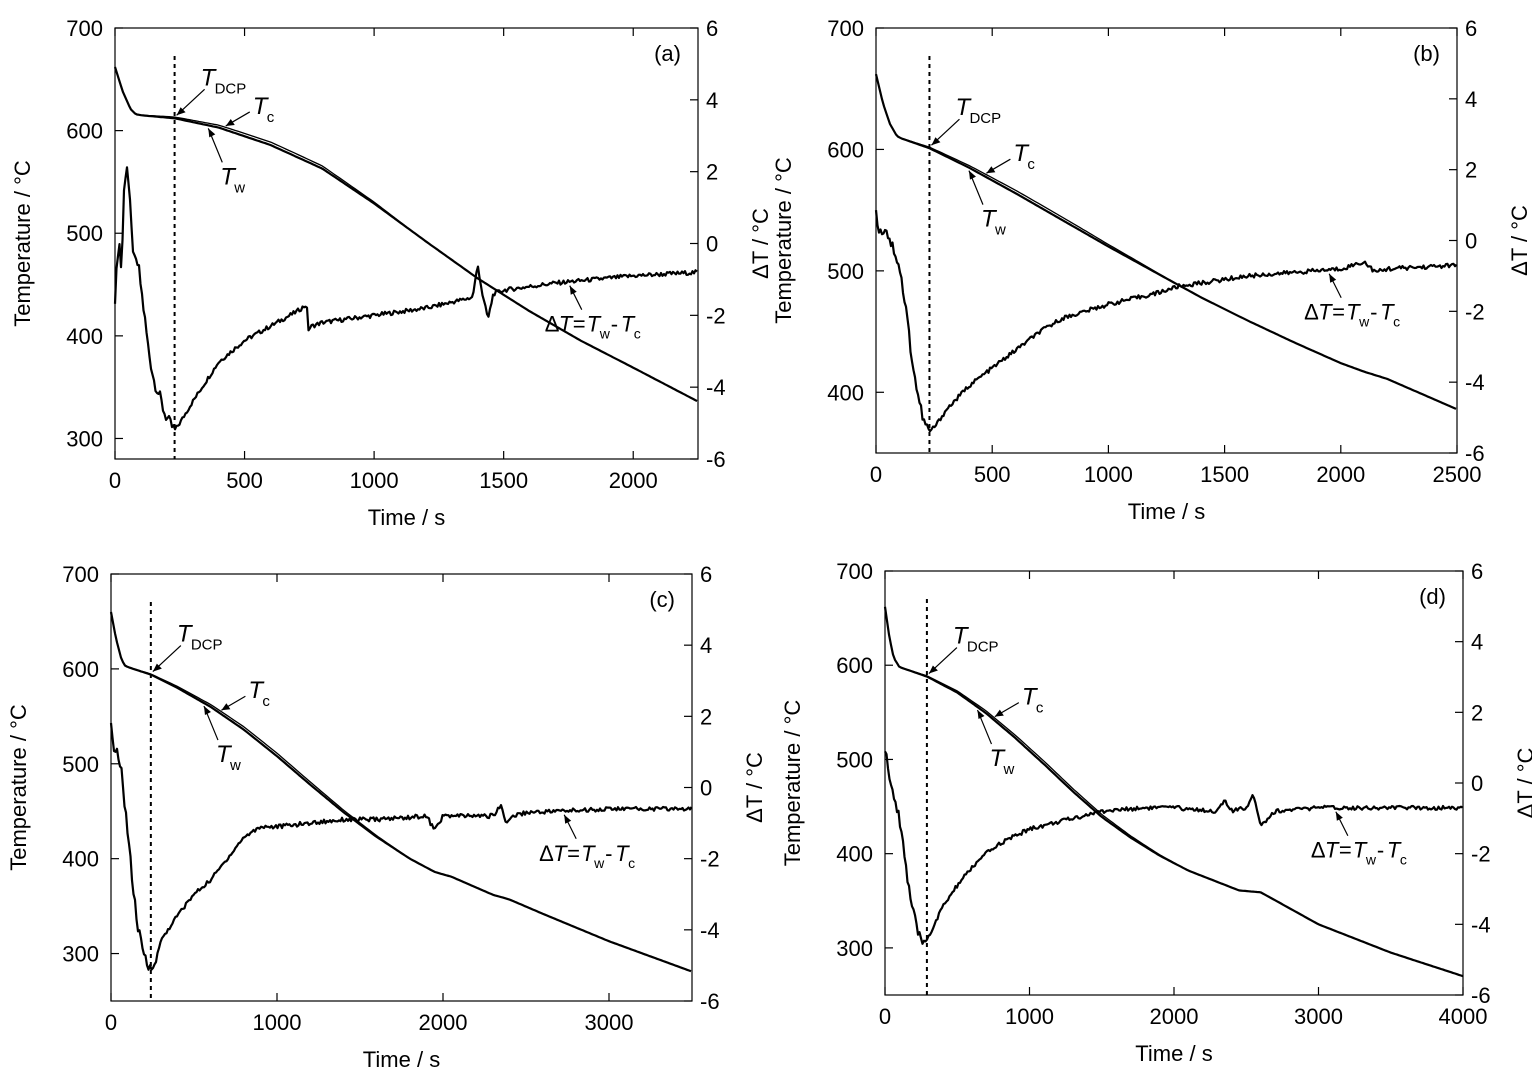 The height and width of the screenshot is (1079, 1532). What do you see at coordinates (1457, 474) in the screenshot?
I see `x-tick-label: 2500` at bounding box center [1457, 474].